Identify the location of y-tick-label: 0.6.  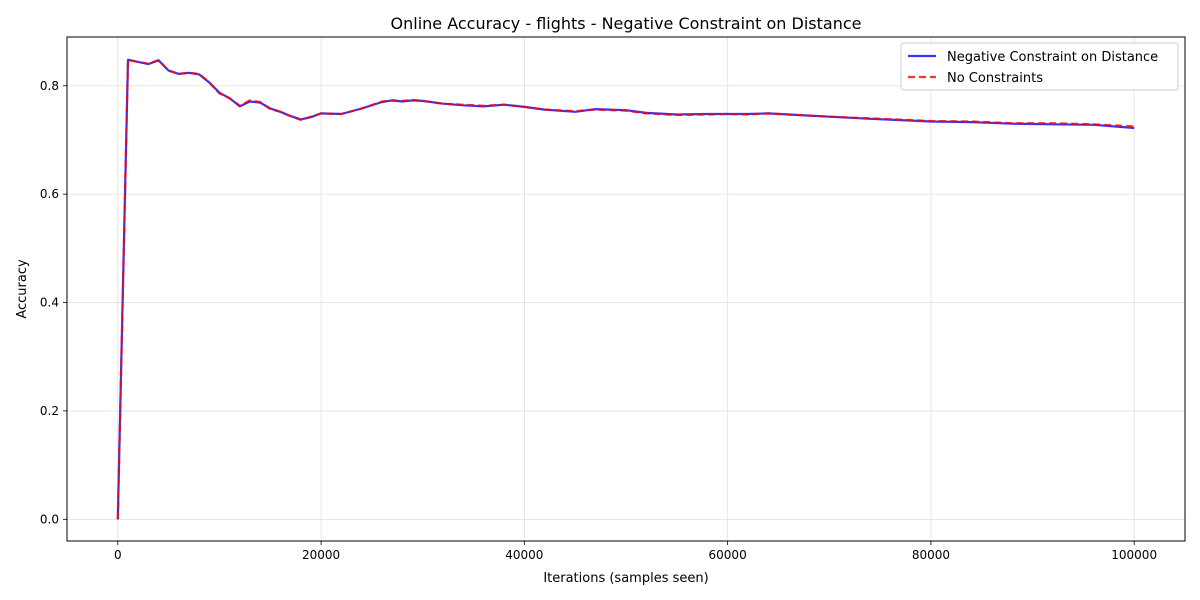
(49, 194).